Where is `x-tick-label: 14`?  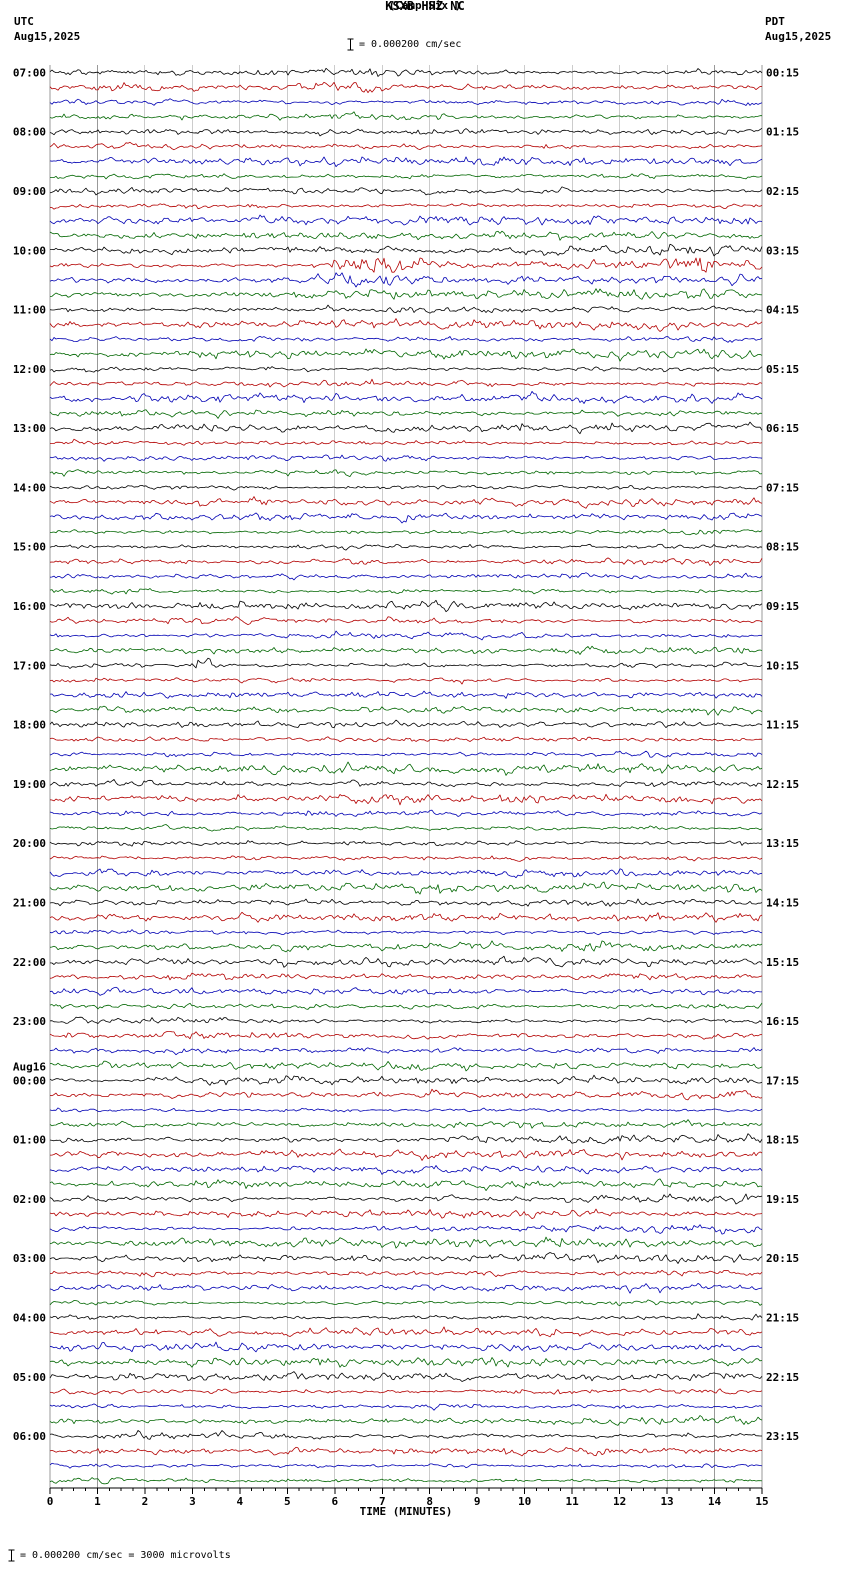 x-tick-label: 14 is located at coordinates (715, 1501).